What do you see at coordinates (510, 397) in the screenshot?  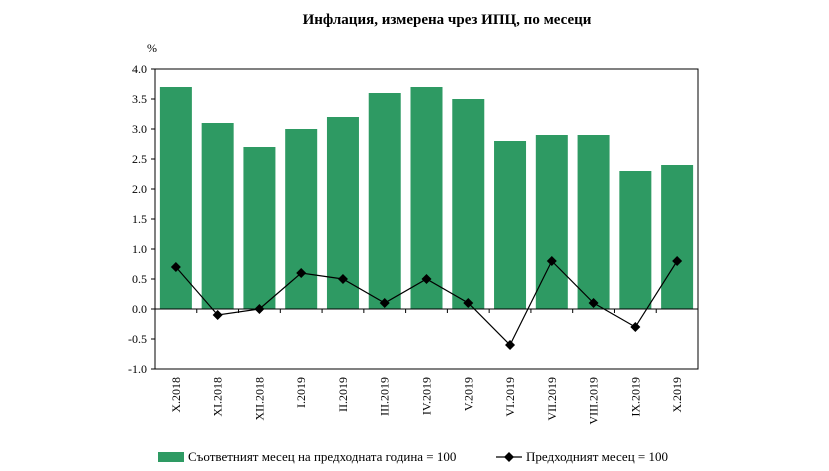 I see `x-category-label: VI.2019` at bounding box center [510, 397].